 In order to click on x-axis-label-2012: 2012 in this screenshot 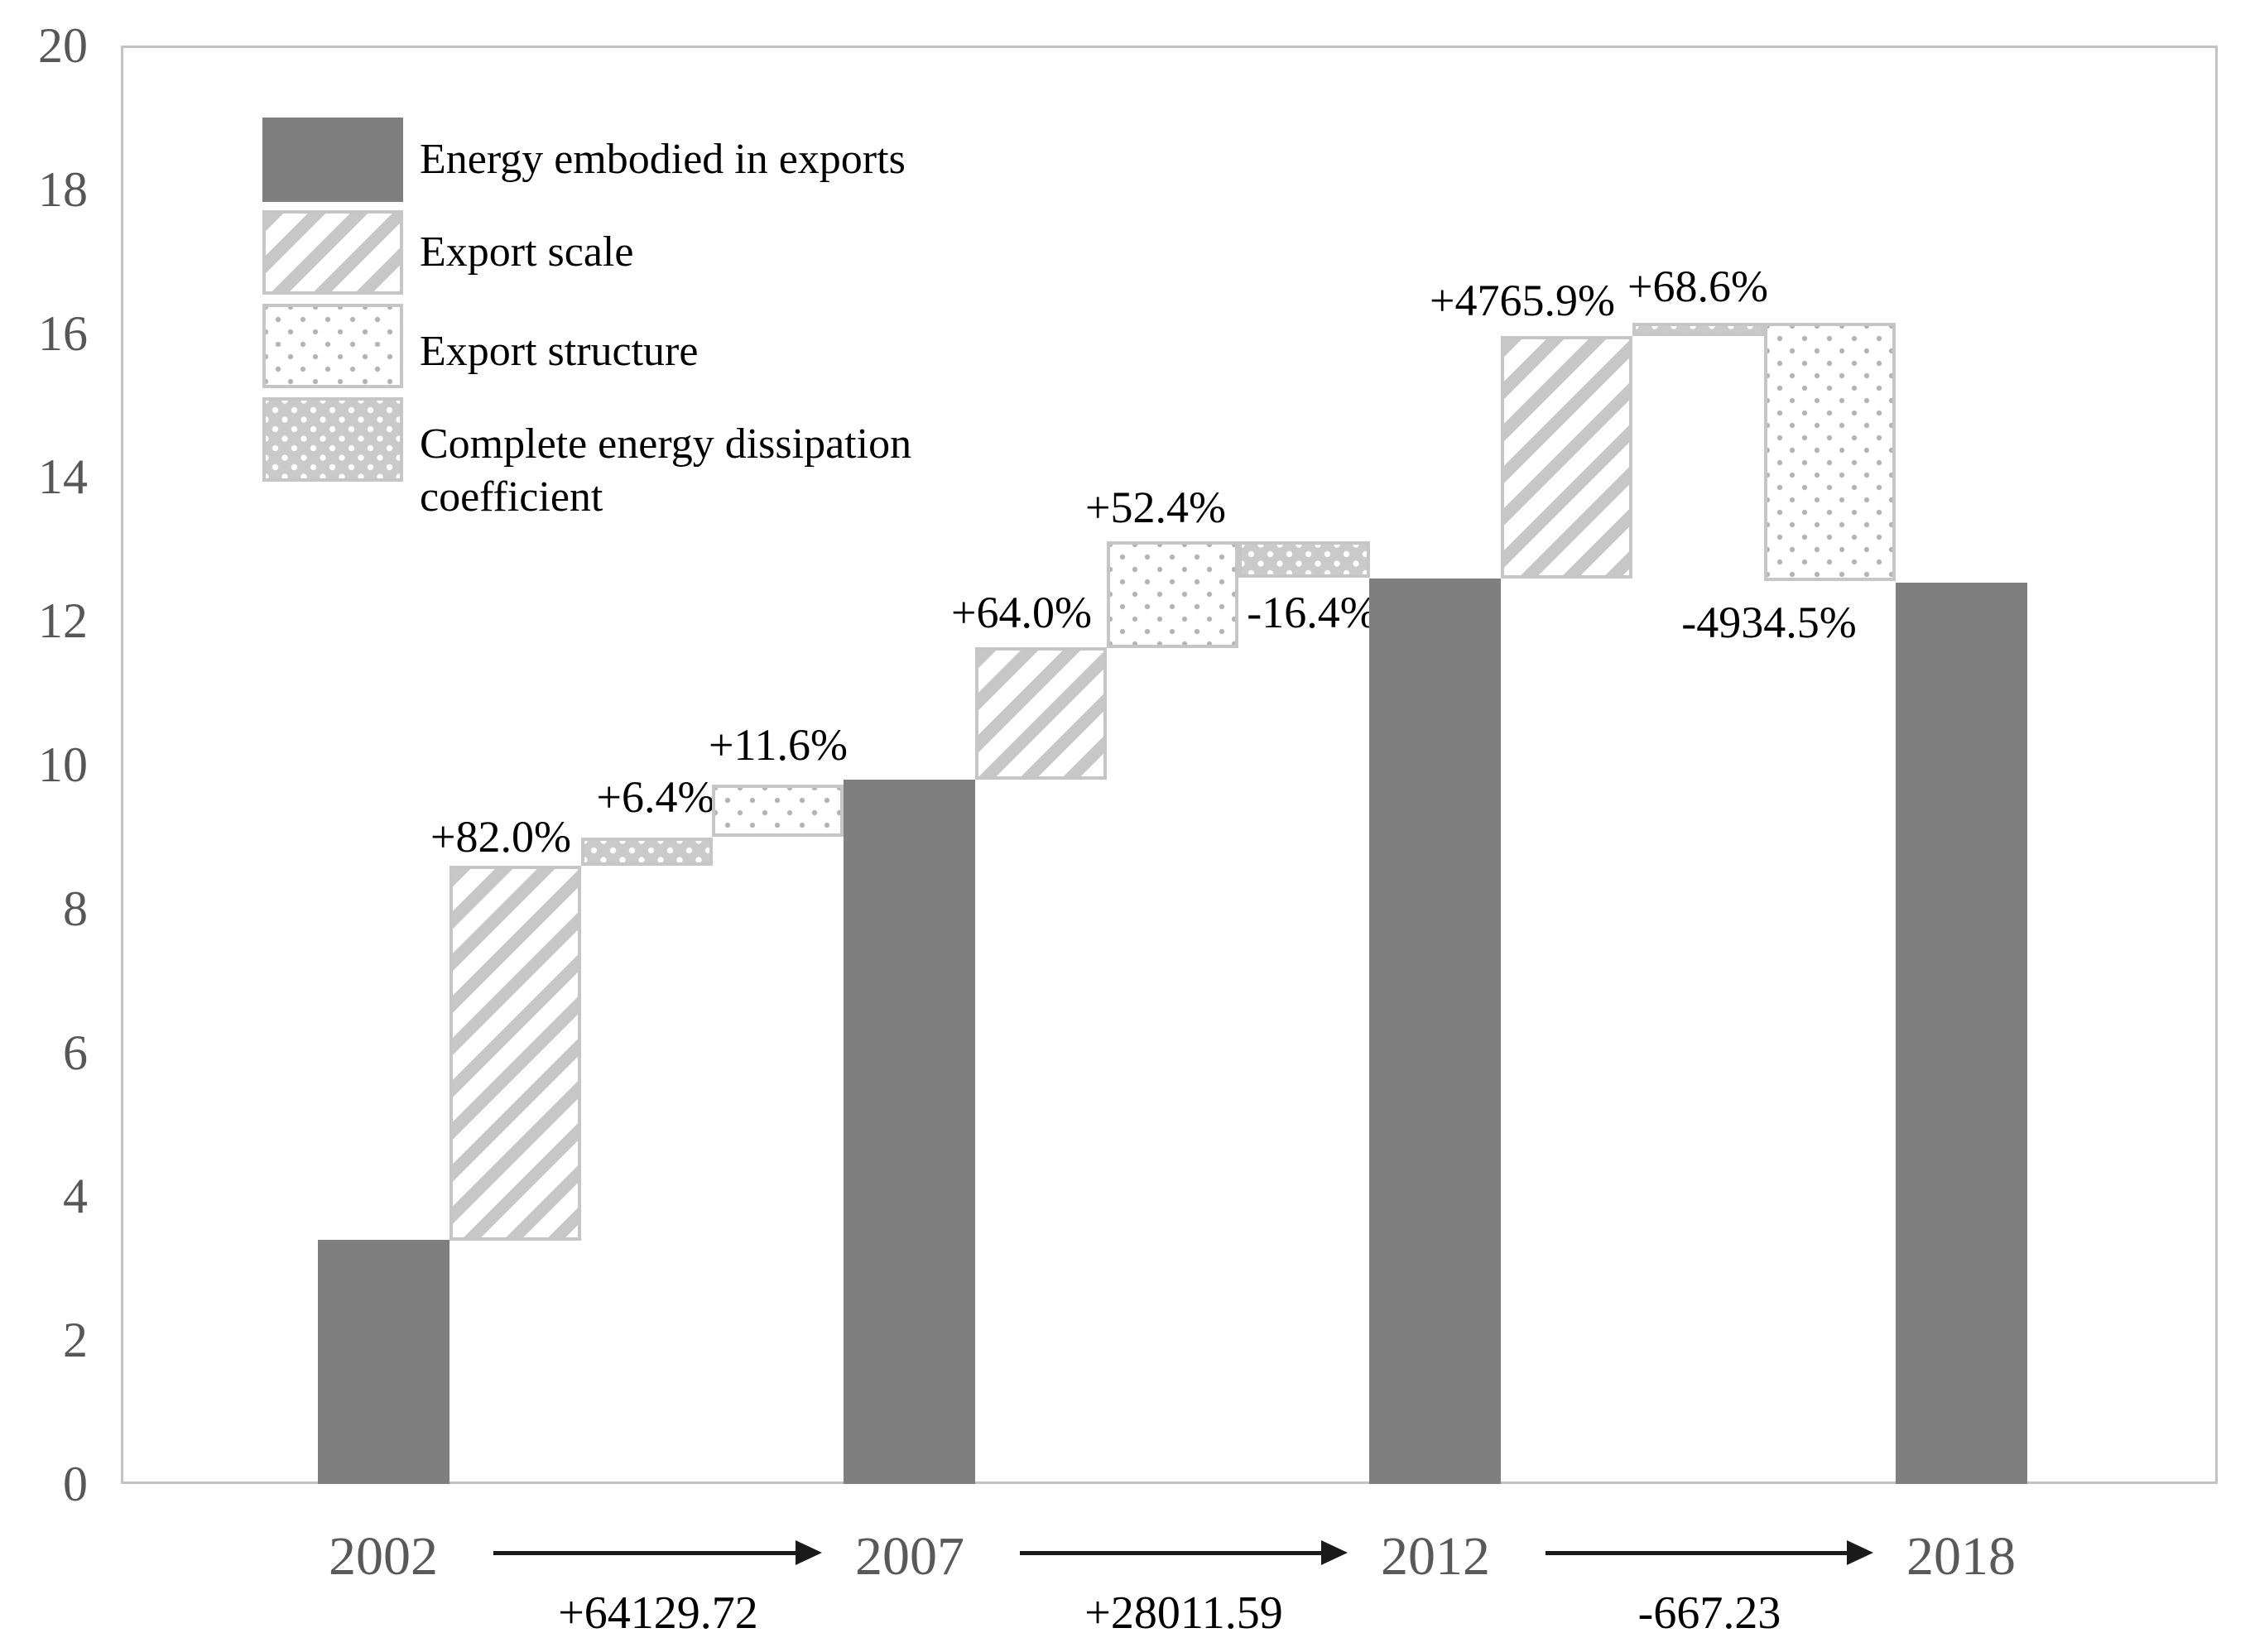, I will do `click(1435, 1556)`.